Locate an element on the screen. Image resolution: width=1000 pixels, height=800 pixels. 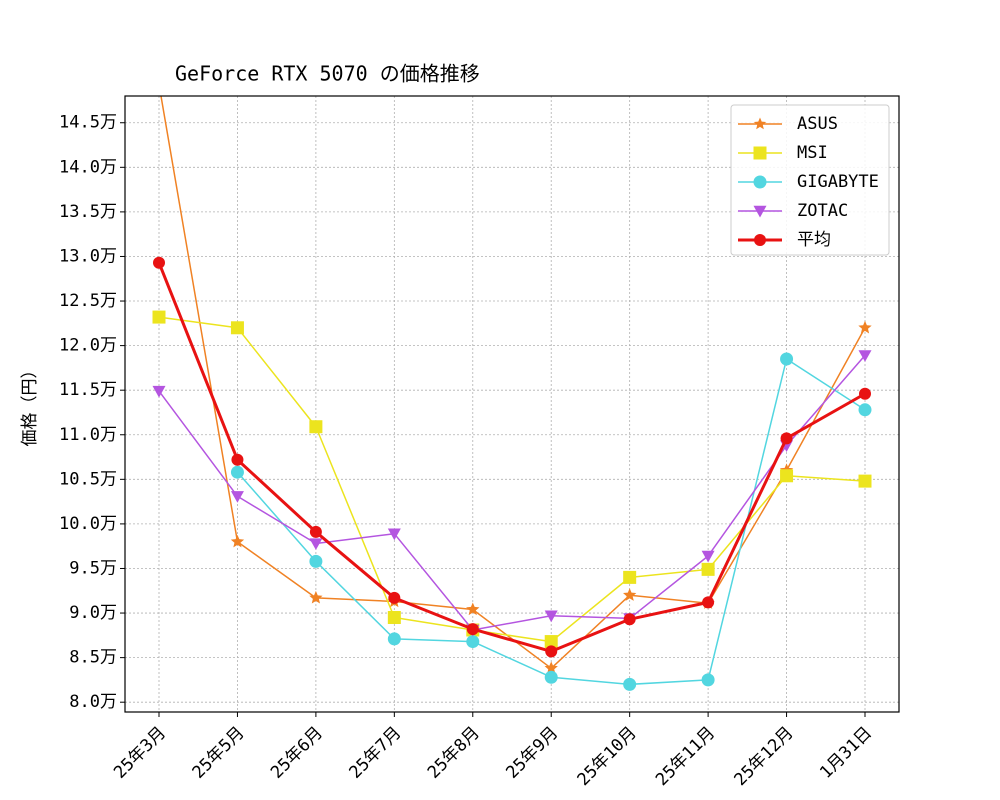
y-tick-label: 10.0万 is located at coordinates (88, 524).